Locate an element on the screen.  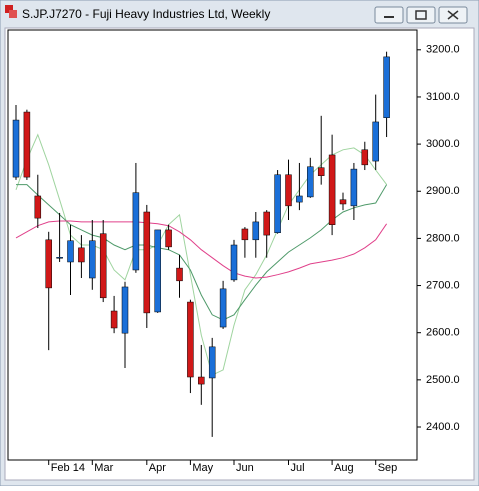
x-tick-label: Apr is located at coordinates (157, 468).